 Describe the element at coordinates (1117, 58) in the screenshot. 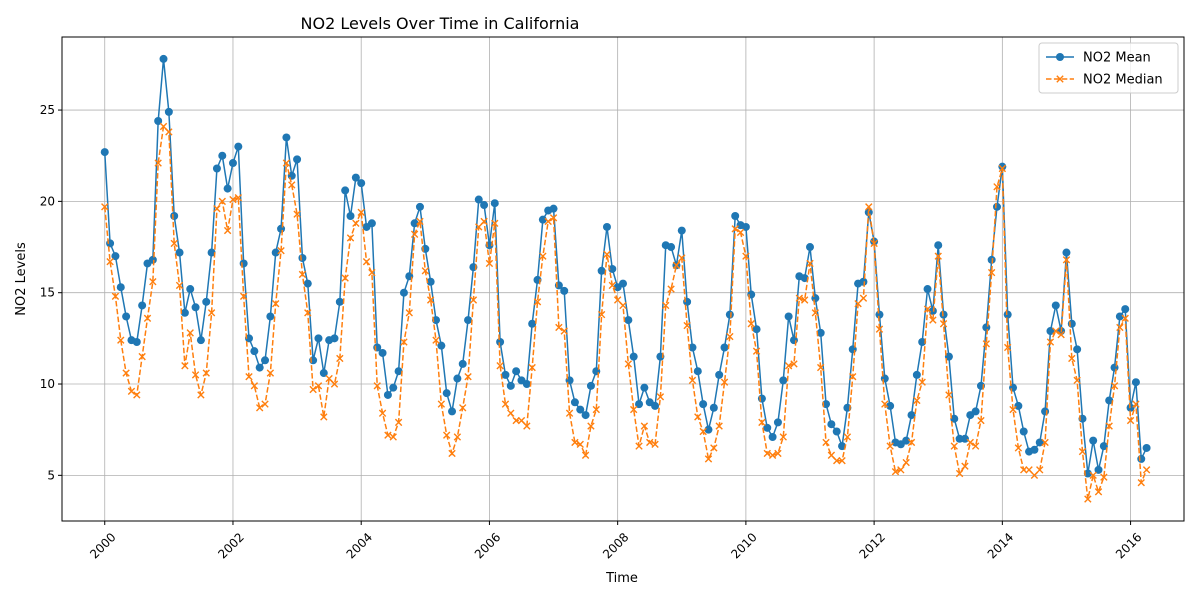

I see `legend-label: NO2 Mean` at that location.